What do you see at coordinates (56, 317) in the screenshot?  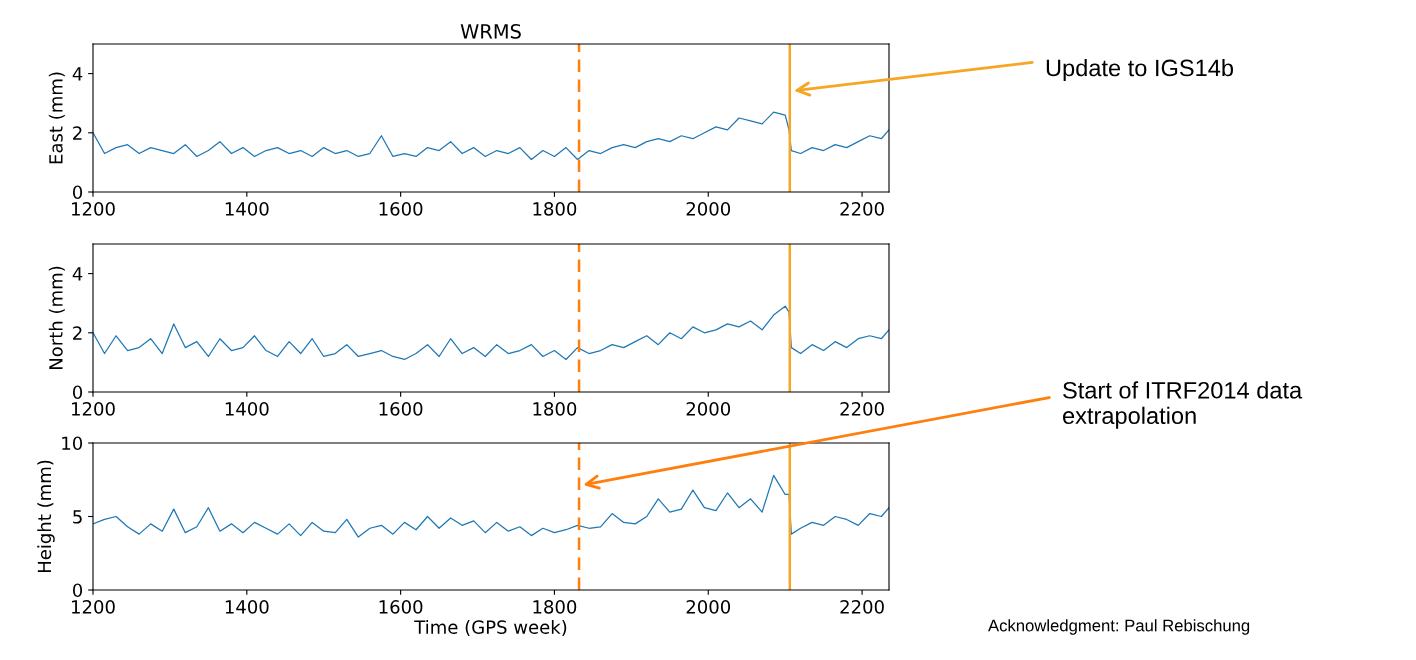 I see `y-axis-title: North (mm)` at bounding box center [56, 317].